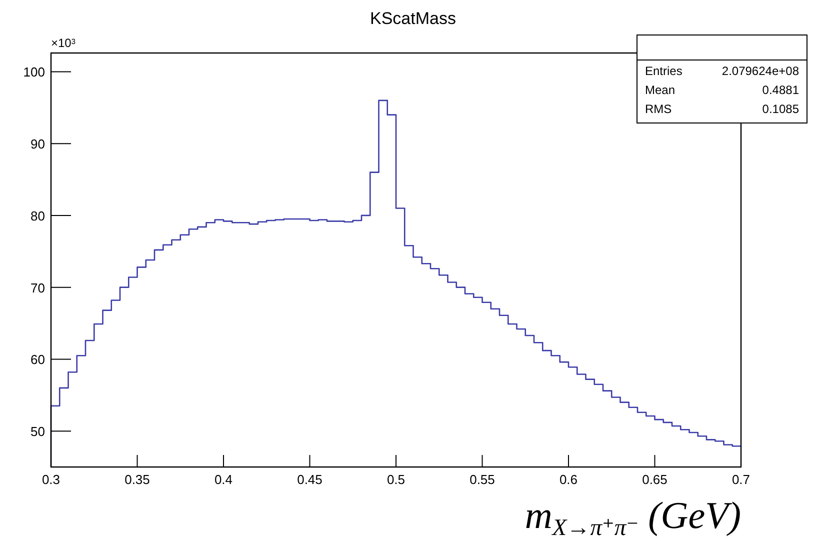 Image resolution: width=814 pixels, height=537 pixels. Describe the element at coordinates (137, 479) in the screenshot. I see `x-tick-label: 0.35` at that location.